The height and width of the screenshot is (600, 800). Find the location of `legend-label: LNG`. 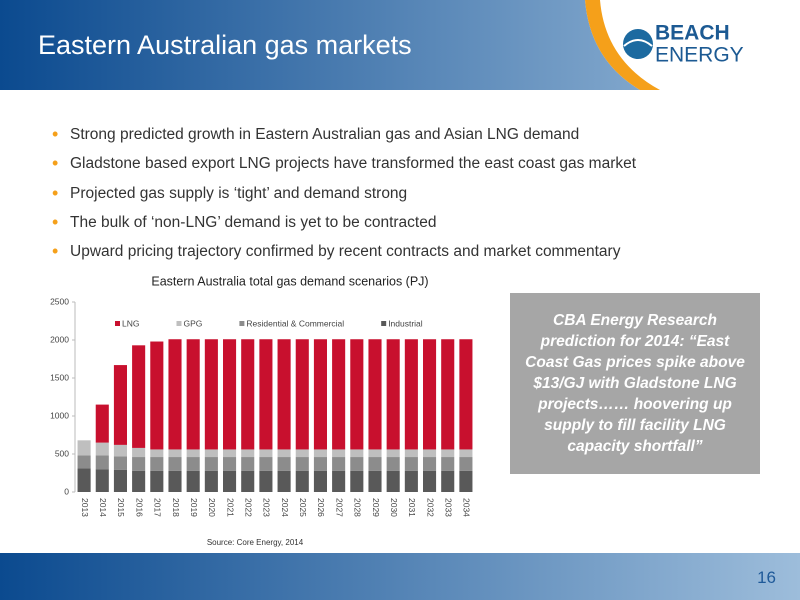

legend-label: LNG is located at coordinates (130, 323).